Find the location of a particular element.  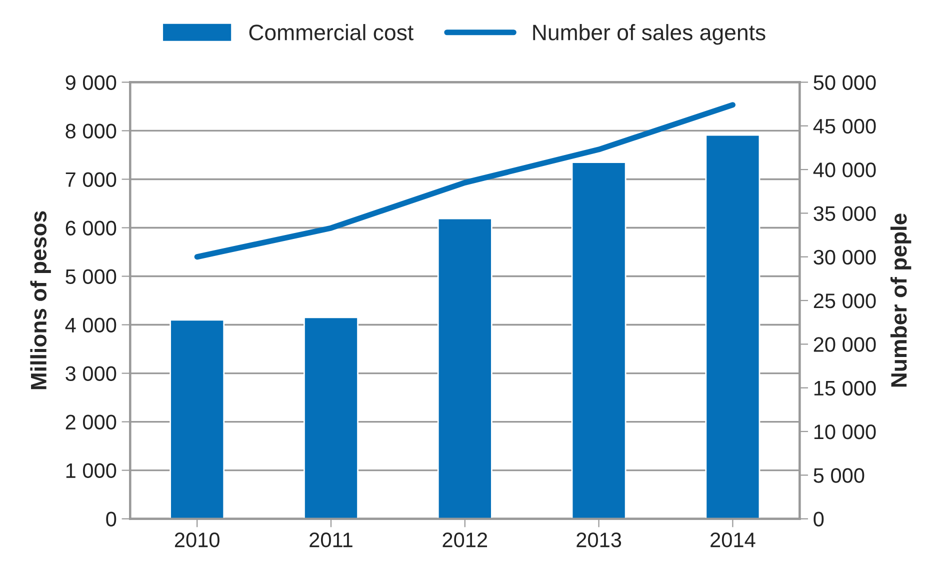

y2-tick-label: 0 is located at coordinates (819, 519).